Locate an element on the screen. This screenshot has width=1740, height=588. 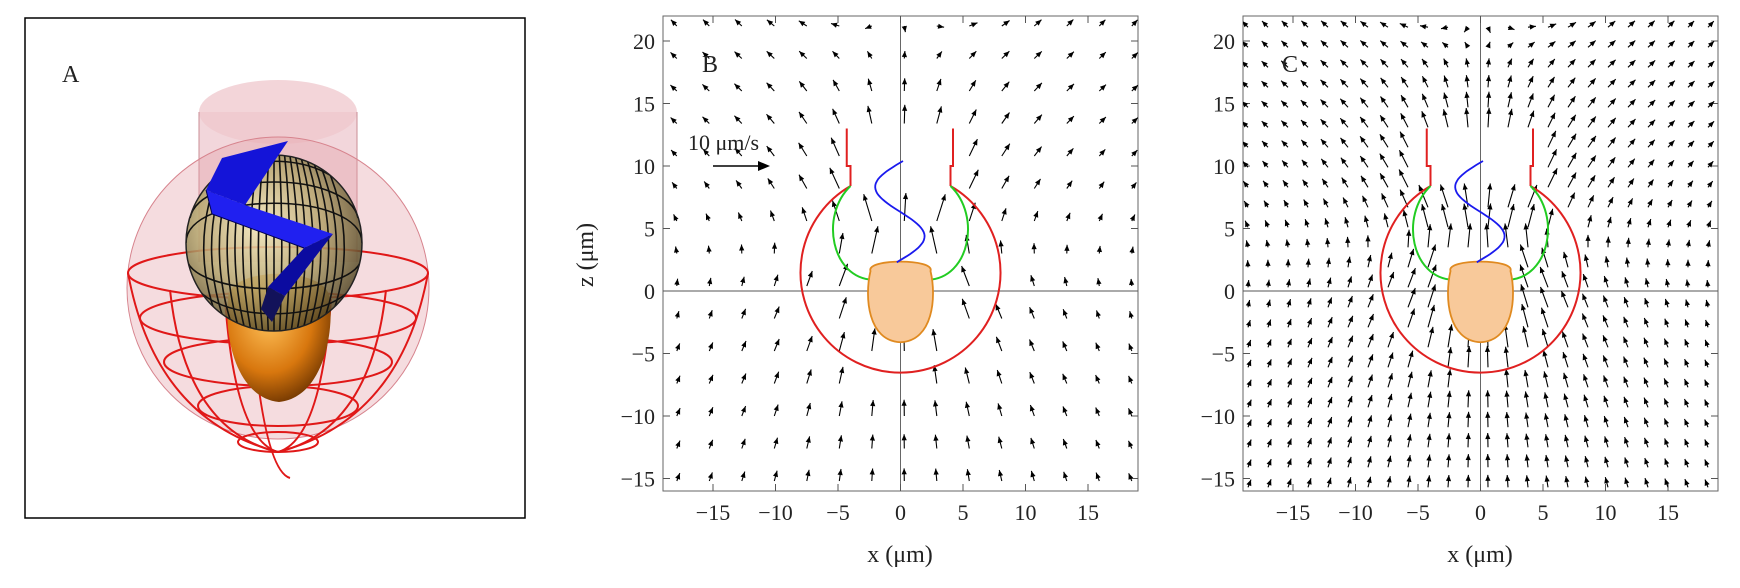
x-tick-label: 5 is located at coordinates (963, 512).